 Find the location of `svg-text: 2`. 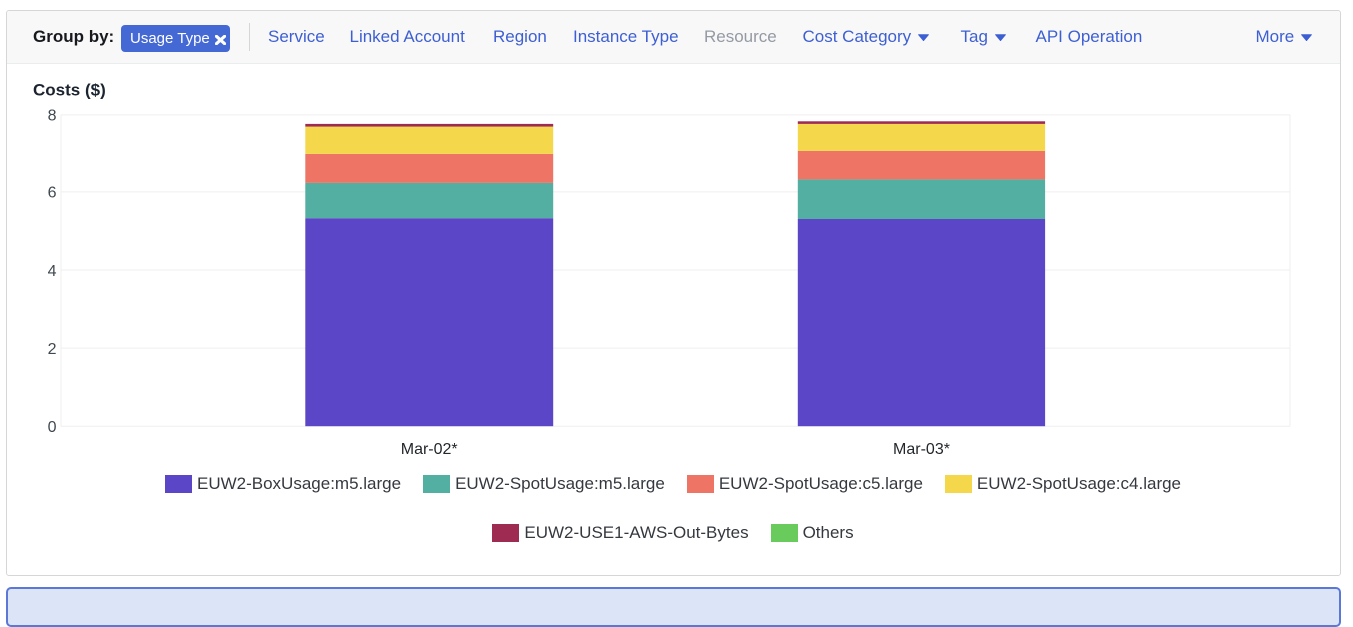

svg-text: 2 is located at coordinates (52, 349).